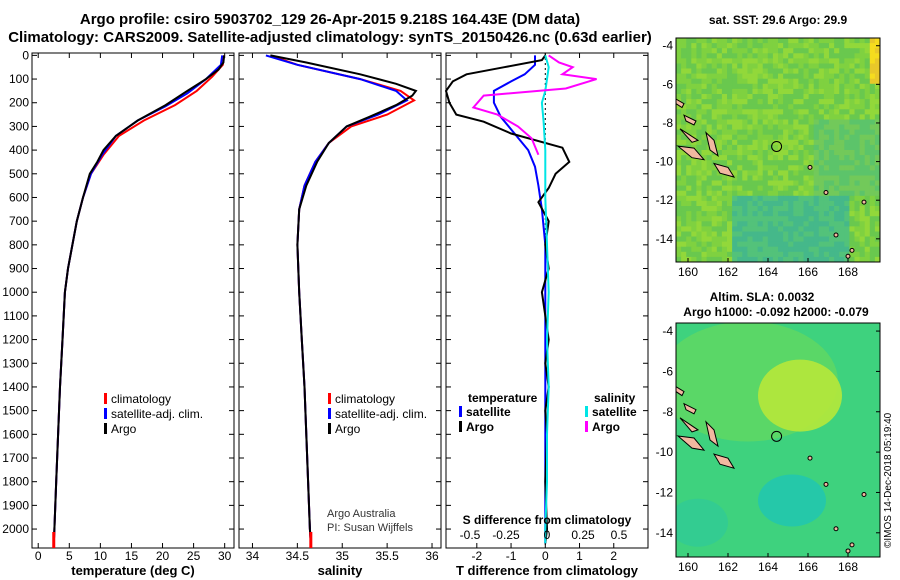 Image resolution: width=900 pixels, height=580 pixels. What do you see at coordinates (157, 414) in the screenshot?
I see `legend-label-temp: satellite-adj. clim.` at bounding box center [157, 414].